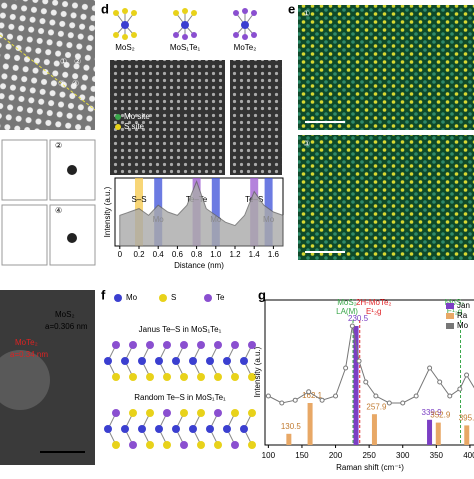  Describe the element at coordinates (180, 397) in the screenshot. I see `caption: Random Te–S in MoS₁Te₁` at that location.